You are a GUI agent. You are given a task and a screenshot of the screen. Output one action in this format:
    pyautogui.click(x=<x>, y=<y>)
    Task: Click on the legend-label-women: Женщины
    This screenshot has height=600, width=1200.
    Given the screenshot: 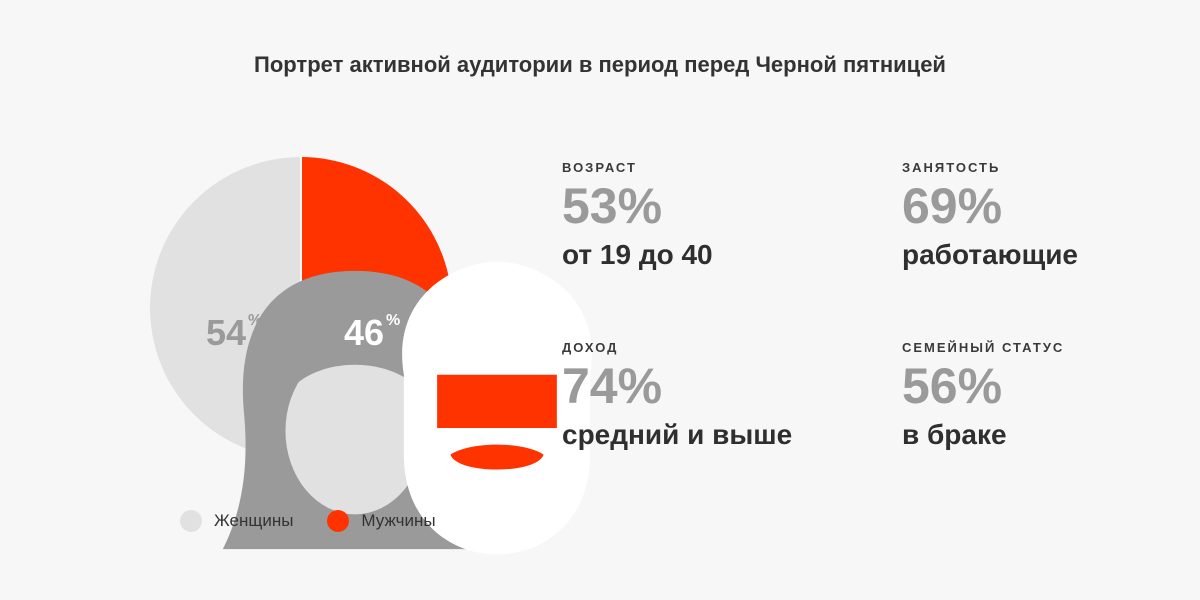 What is the action you would take?
    pyautogui.click(x=254, y=520)
    